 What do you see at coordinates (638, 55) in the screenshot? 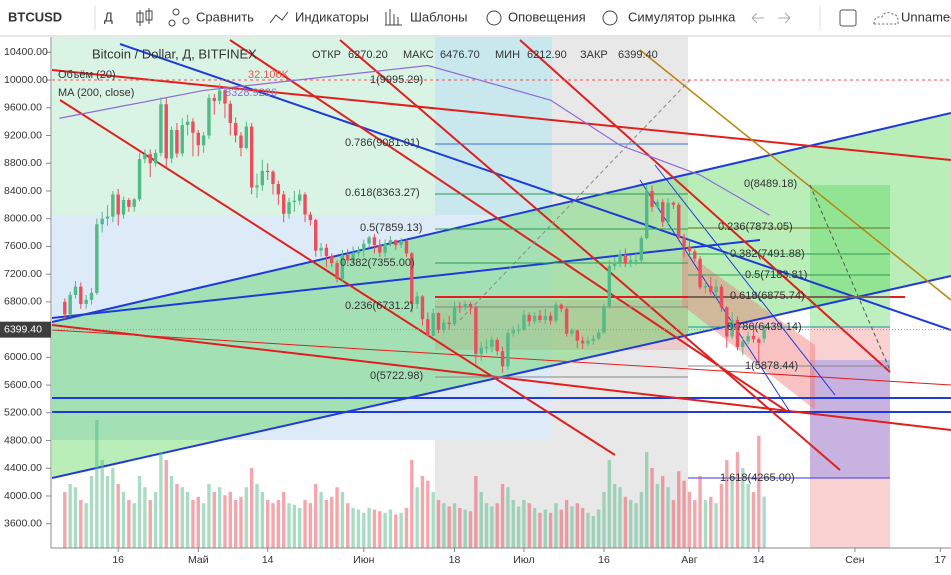
I see `ohlc-value: 6399.40` at bounding box center [638, 55].